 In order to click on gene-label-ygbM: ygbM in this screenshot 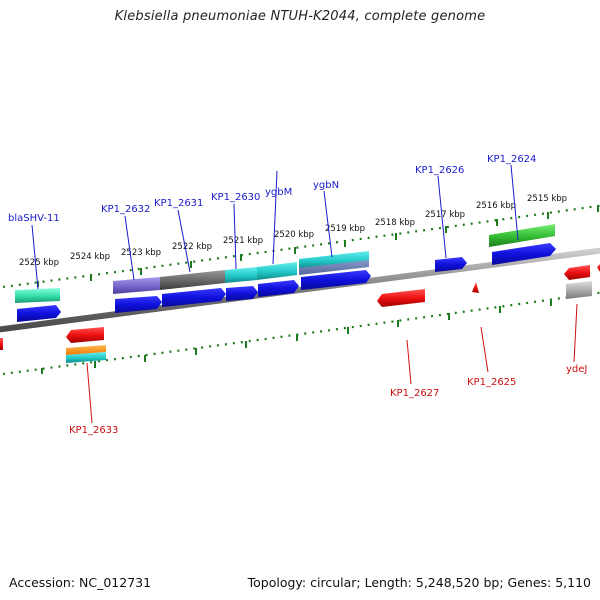, I will do `click(278, 192)`.